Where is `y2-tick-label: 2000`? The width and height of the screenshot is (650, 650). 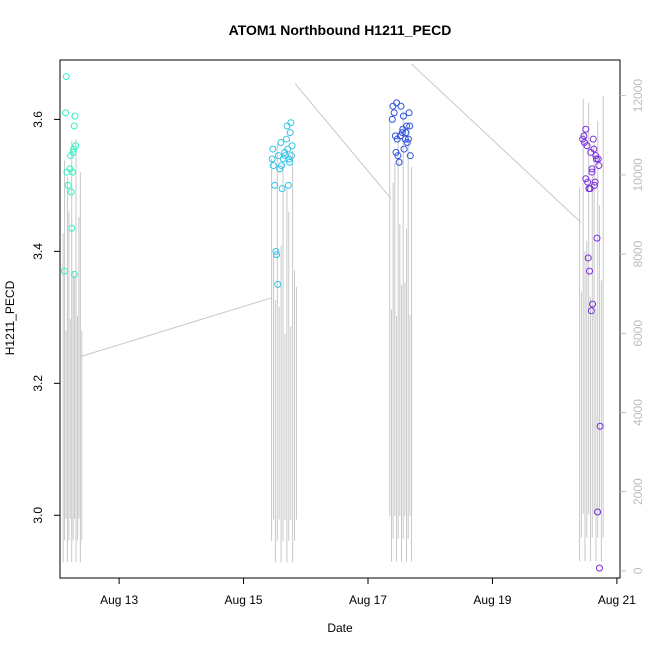
y2-tick-label: 2000 is located at coordinates (638, 491).